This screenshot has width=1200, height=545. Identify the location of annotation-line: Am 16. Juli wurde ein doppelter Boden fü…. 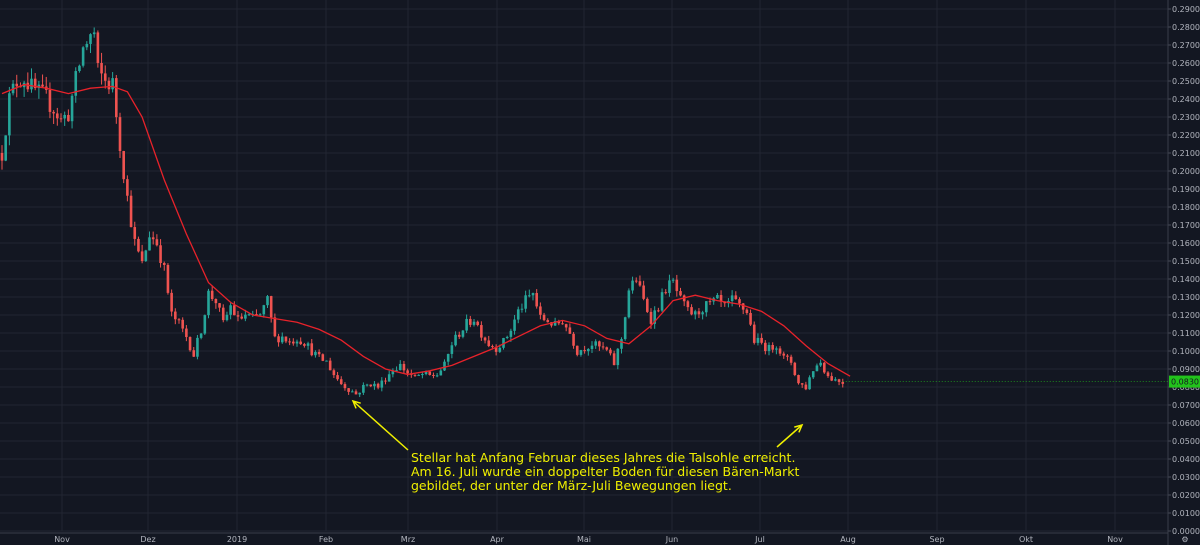
(605, 471).